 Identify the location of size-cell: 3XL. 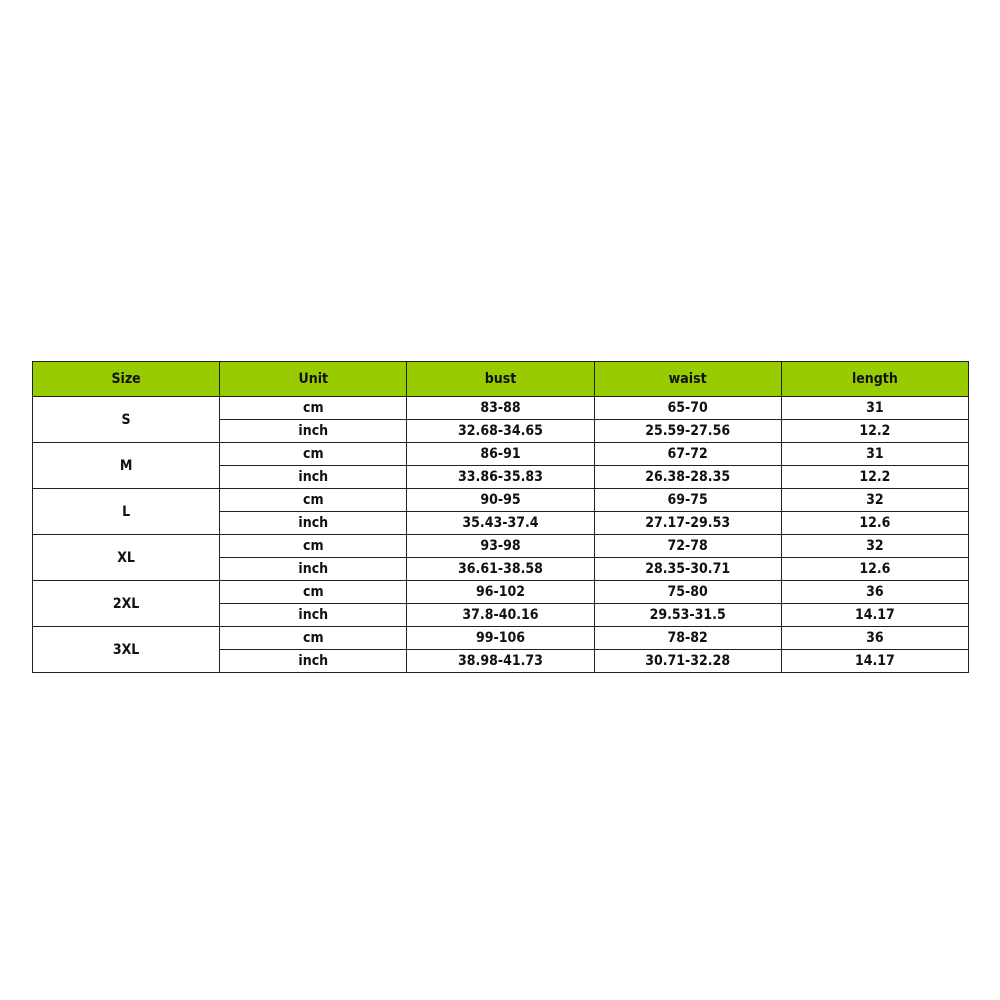
(126, 649).